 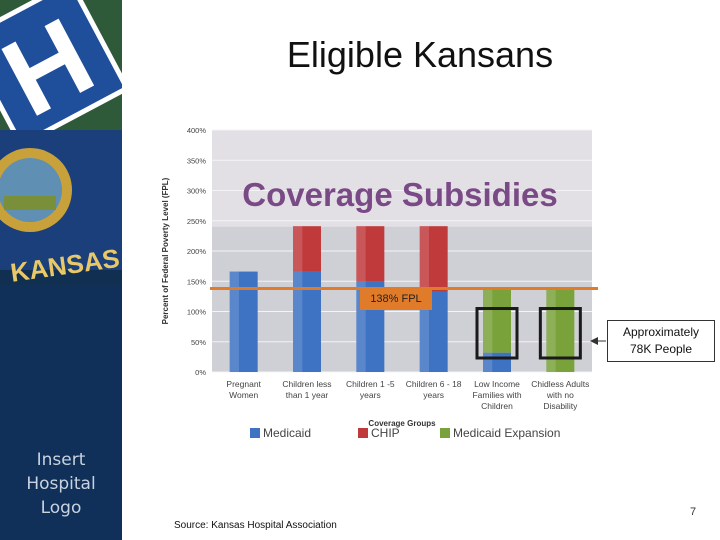 I want to click on y-tick-label: 100%, so click(x=197, y=312).